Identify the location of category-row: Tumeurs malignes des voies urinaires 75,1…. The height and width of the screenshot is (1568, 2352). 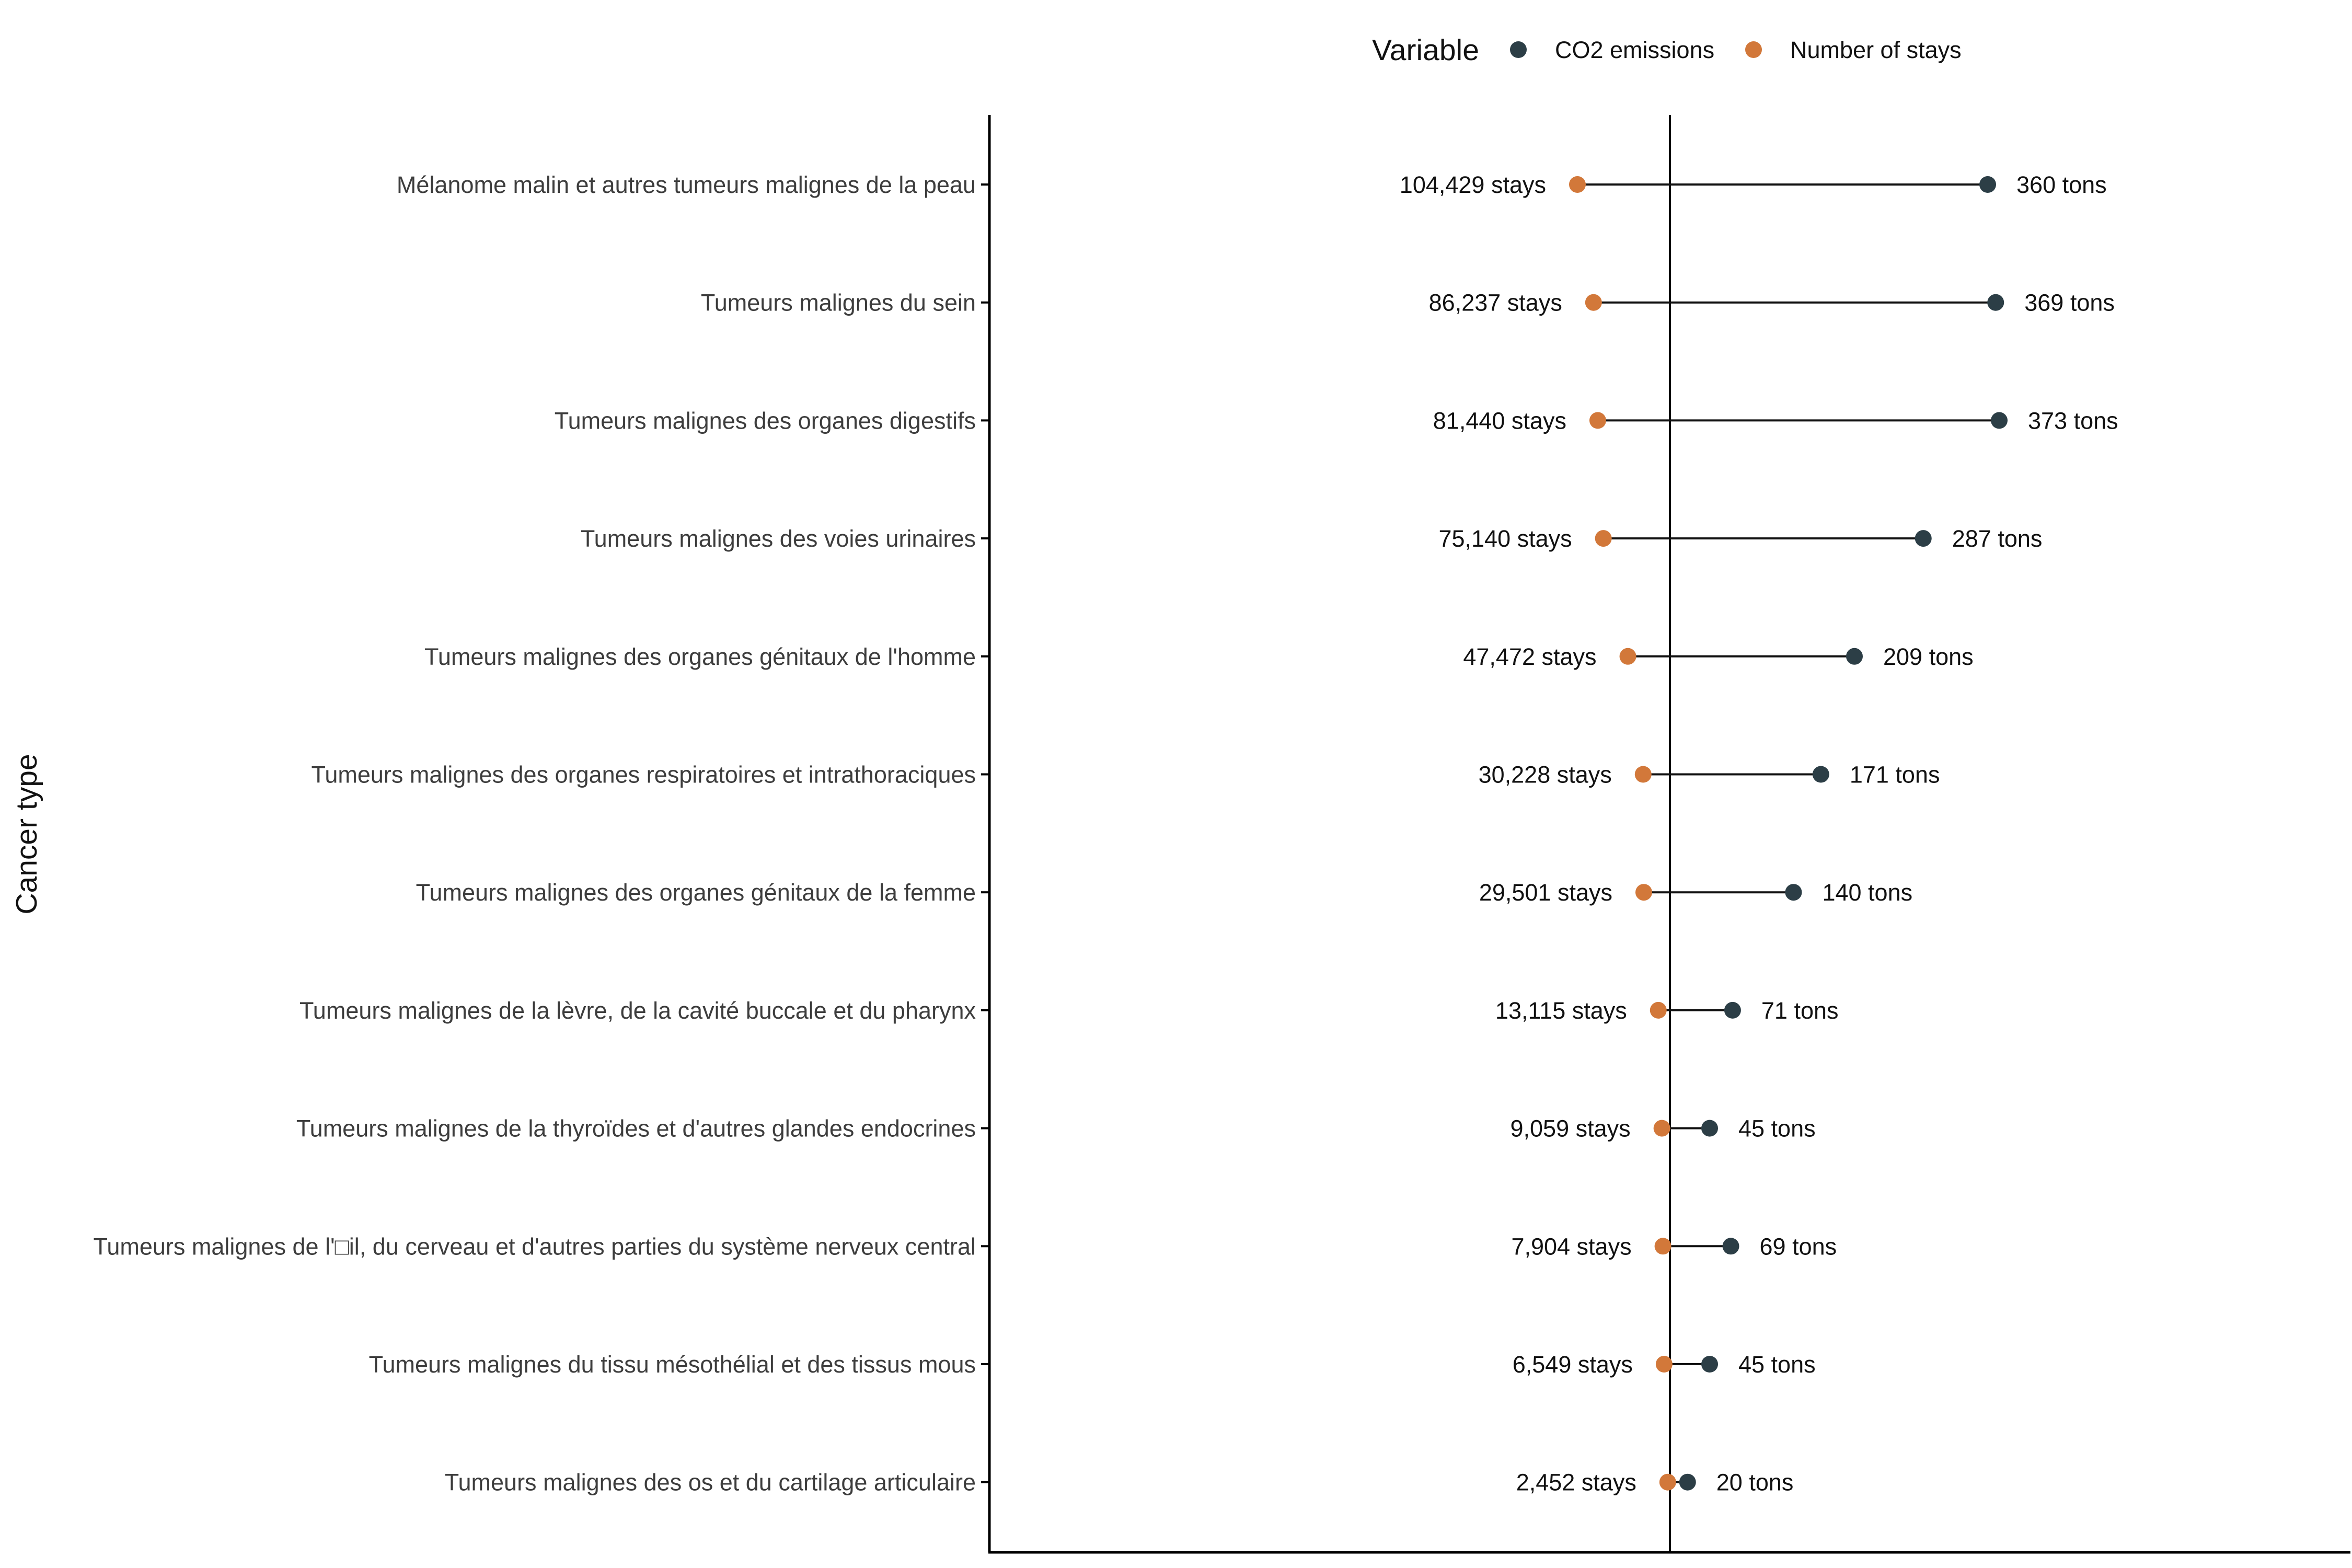
(1312, 538).